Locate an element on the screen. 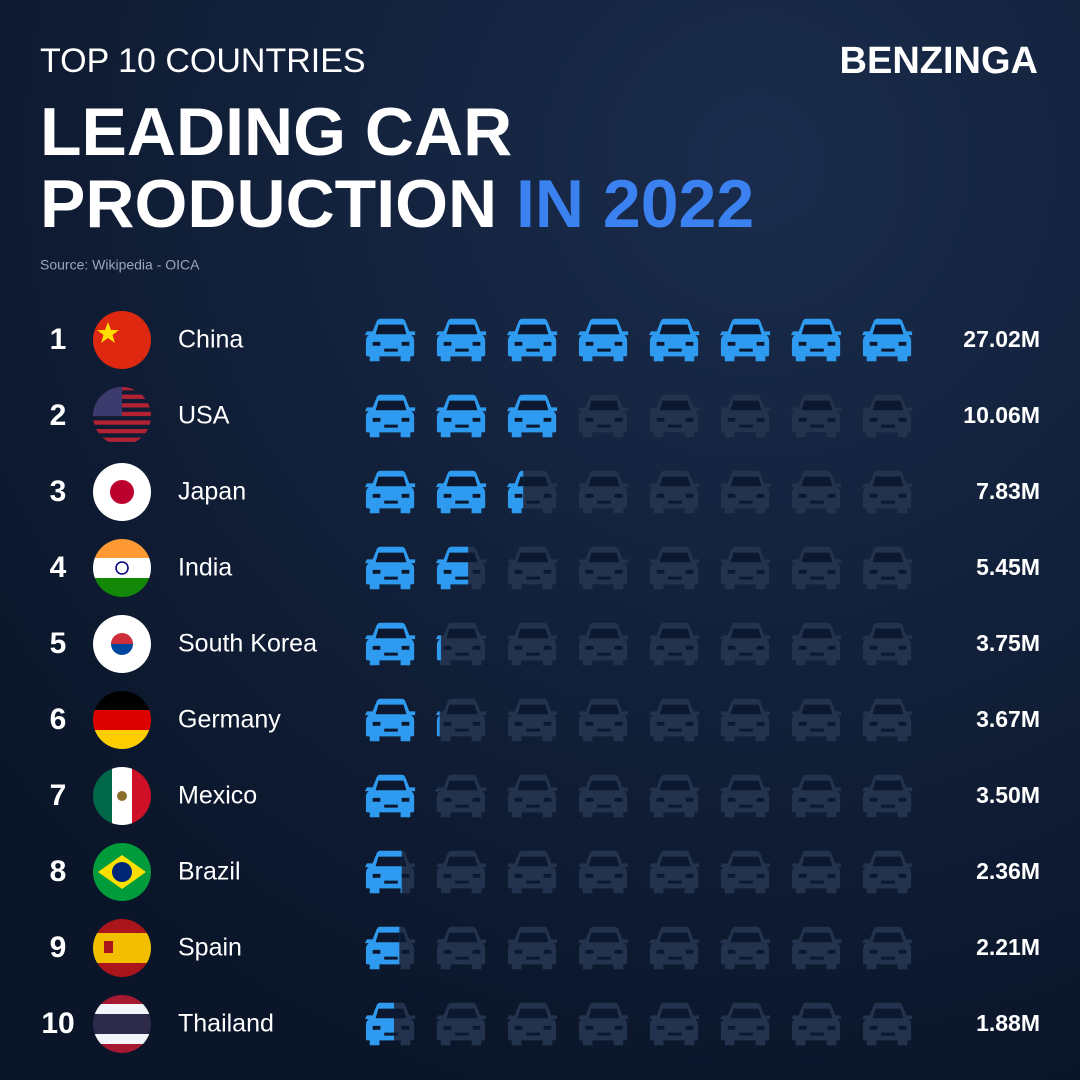 The height and width of the screenshot is (1080, 1080). title: LEADING CAR is located at coordinates (276, 132).